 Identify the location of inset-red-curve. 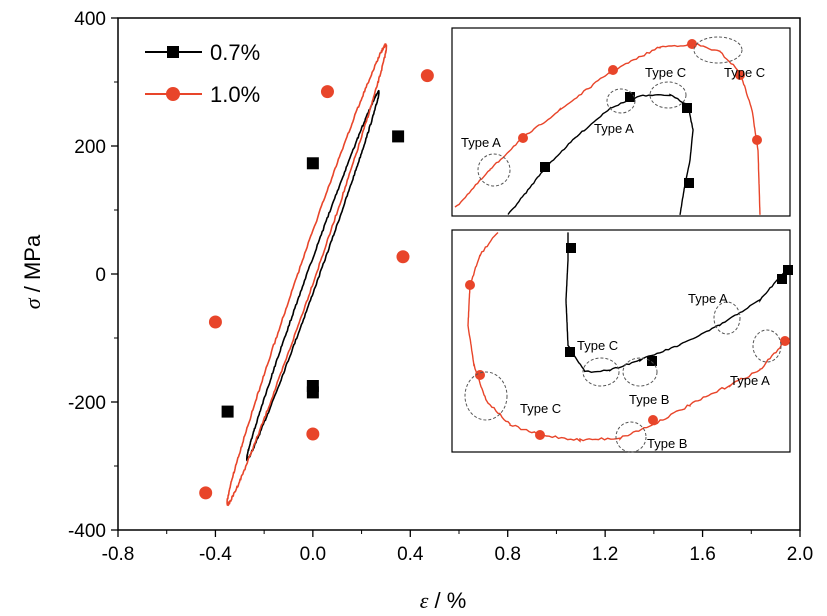
(607, 128).